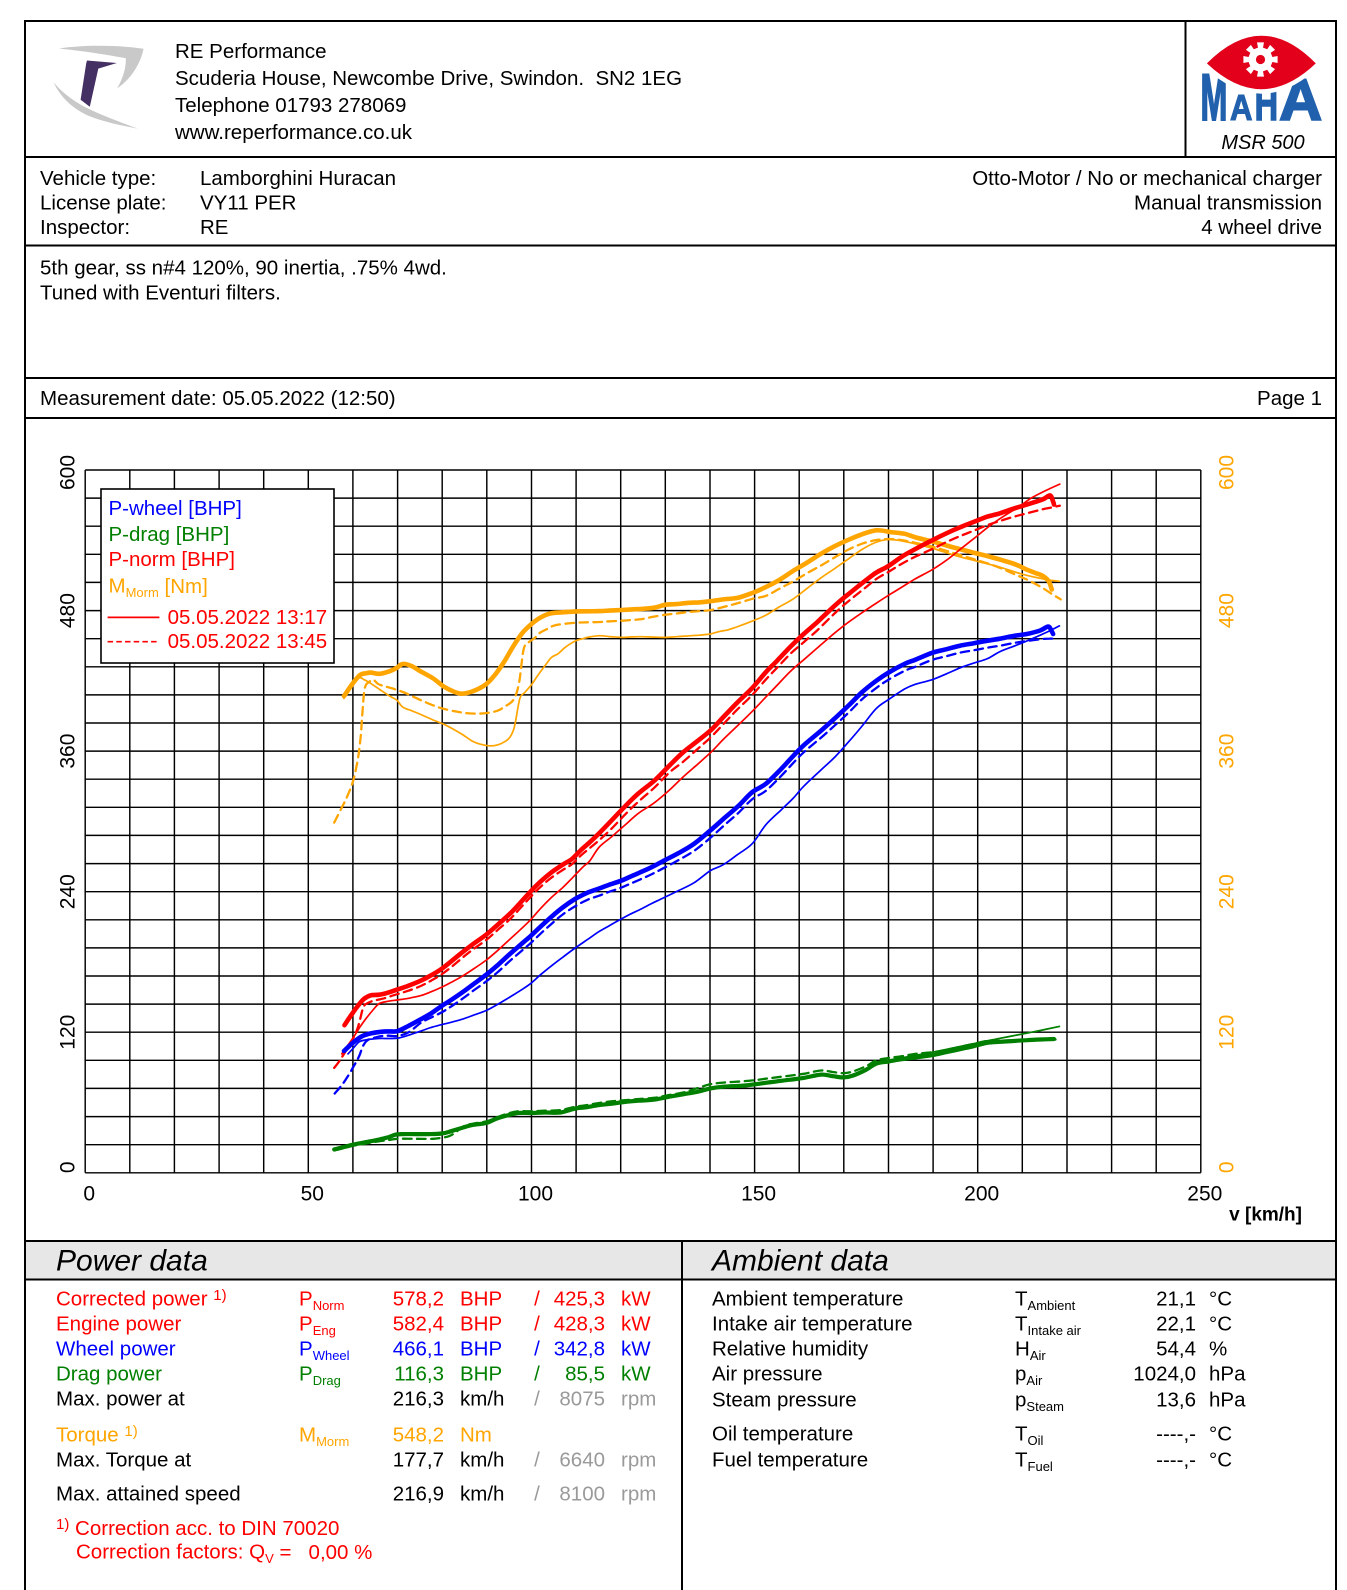  Describe the element at coordinates (1029, 1375) in the screenshot. I see `svg-text: pAir` at that location.